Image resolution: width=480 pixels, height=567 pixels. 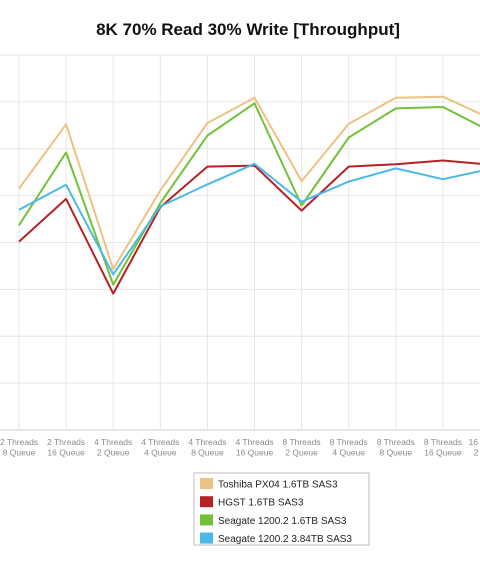 I want to click on x-tick-label: 8 Threads 2 Queue, so click(x=302, y=447).